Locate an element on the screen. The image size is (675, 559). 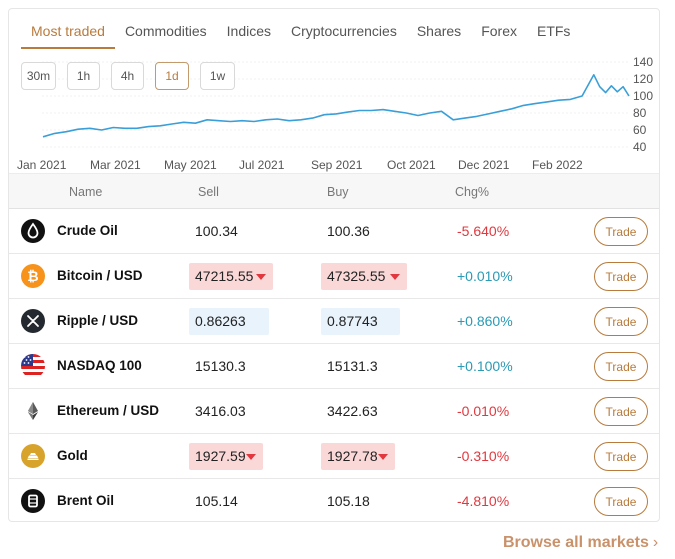
tab-indices: Indices is located at coordinates (248, 31).